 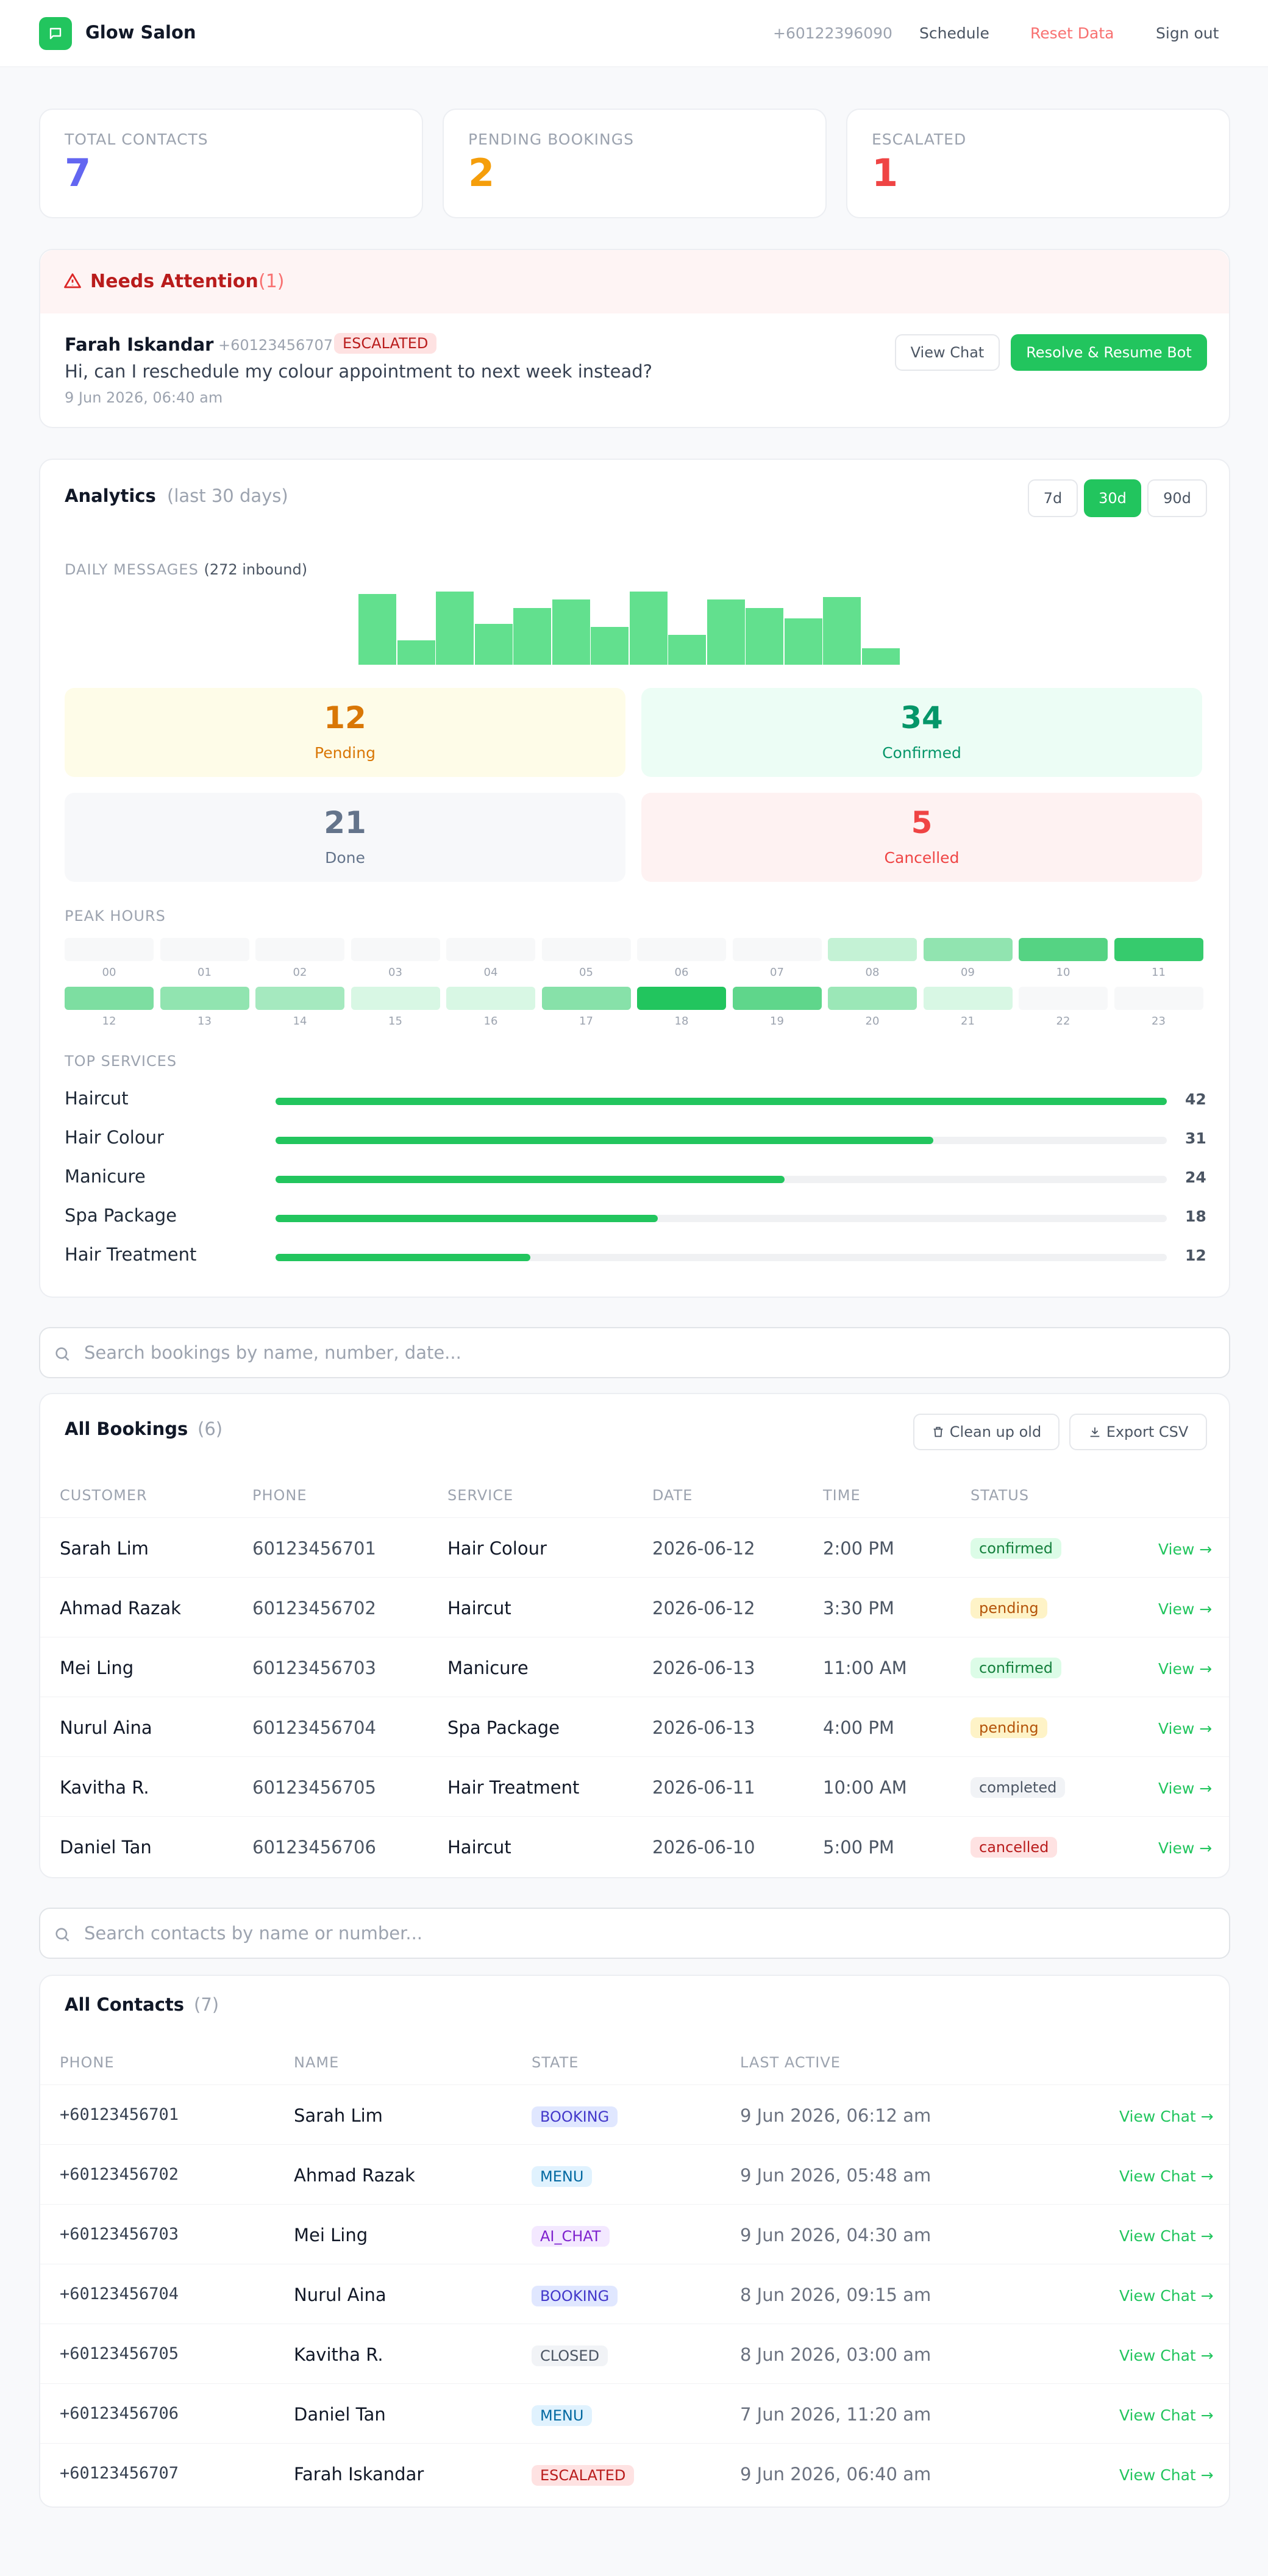 What do you see at coordinates (109, 972) in the screenshot?
I see `peak-hour-label: 00` at bounding box center [109, 972].